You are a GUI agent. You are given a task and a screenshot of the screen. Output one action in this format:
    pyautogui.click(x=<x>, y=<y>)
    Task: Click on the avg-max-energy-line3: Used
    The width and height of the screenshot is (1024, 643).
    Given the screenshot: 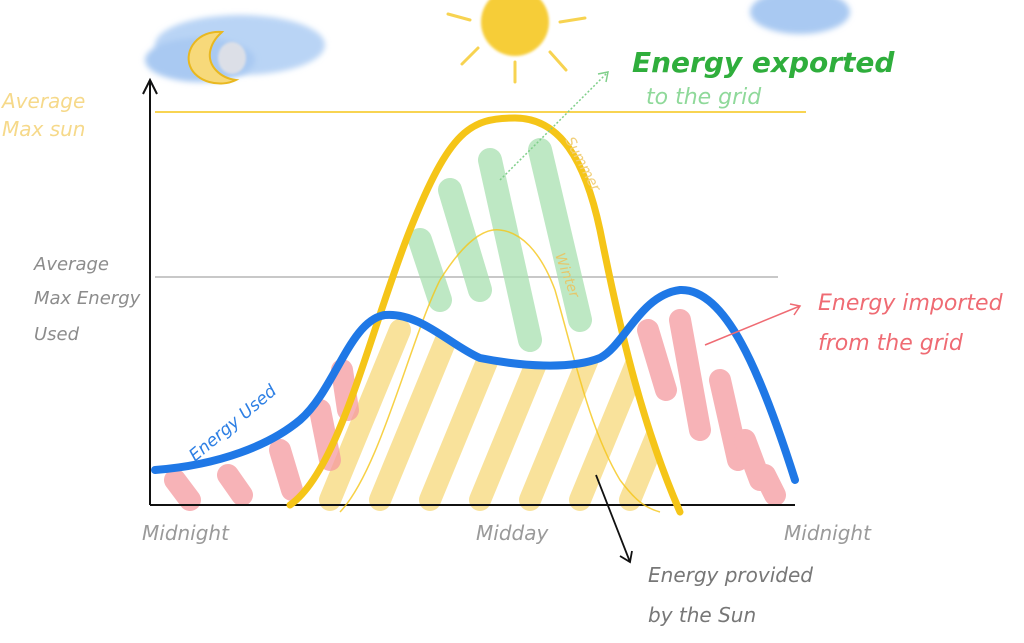 What is the action you would take?
    pyautogui.click(x=57, y=334)
    